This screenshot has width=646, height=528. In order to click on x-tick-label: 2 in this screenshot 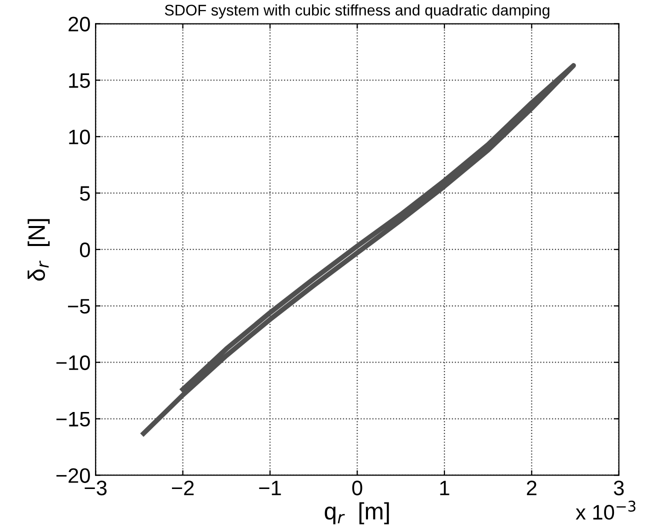, I will do `click(531, 488)`.